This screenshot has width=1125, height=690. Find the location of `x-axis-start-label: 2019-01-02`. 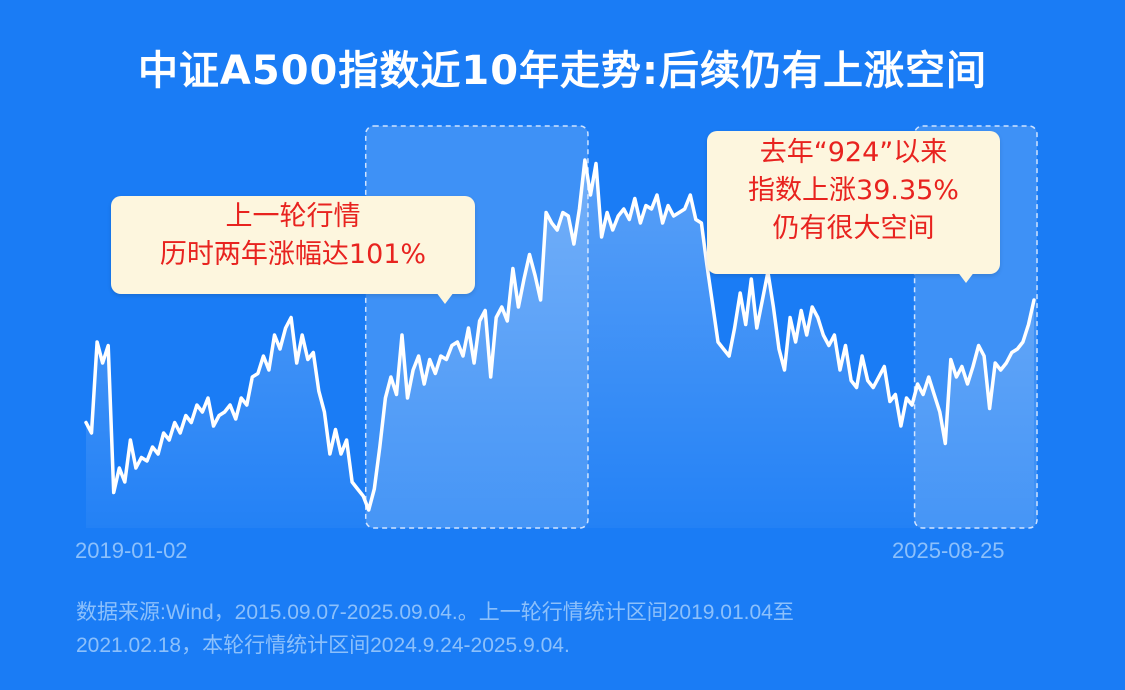

x-axis-start-label: 2019-01-02 is located at coordinates (131, 550).